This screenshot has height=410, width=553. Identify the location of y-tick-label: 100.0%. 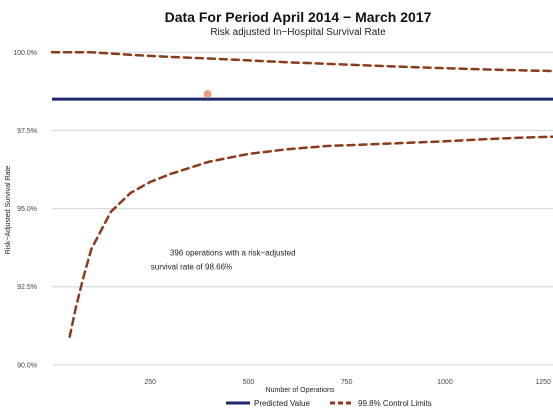
(25, 53).